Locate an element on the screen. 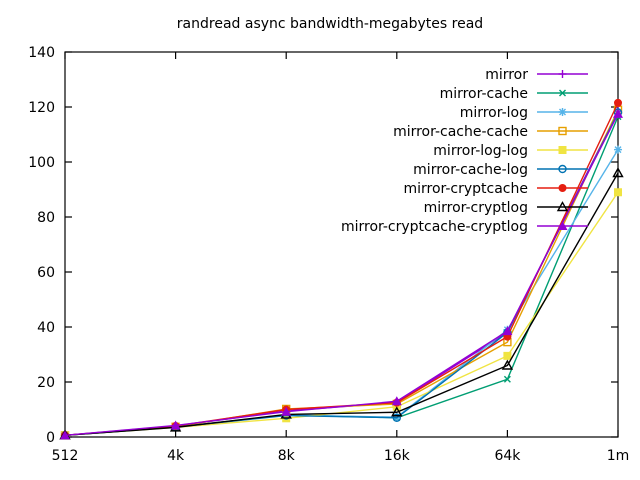 The image size is (640, 480). y-tick-label: 120 is located at coordinates (41, 108).